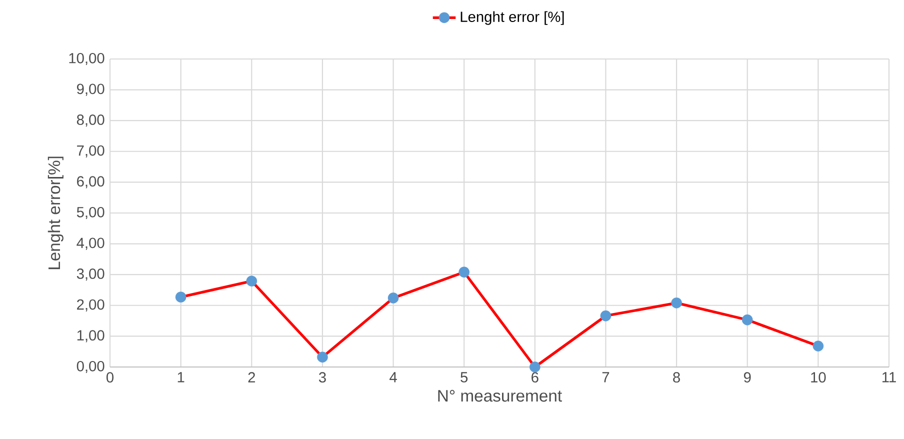  I want to click on x-tick-label: 7, so click(606, 377).